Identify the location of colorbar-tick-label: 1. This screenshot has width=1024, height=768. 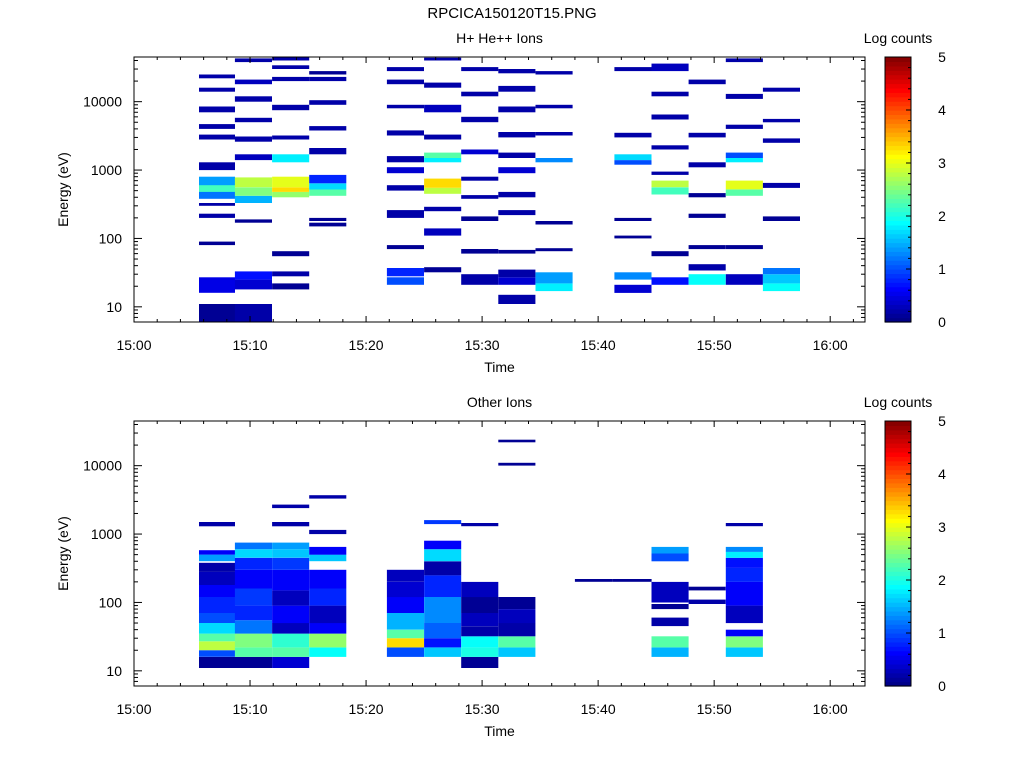
(942, 633).